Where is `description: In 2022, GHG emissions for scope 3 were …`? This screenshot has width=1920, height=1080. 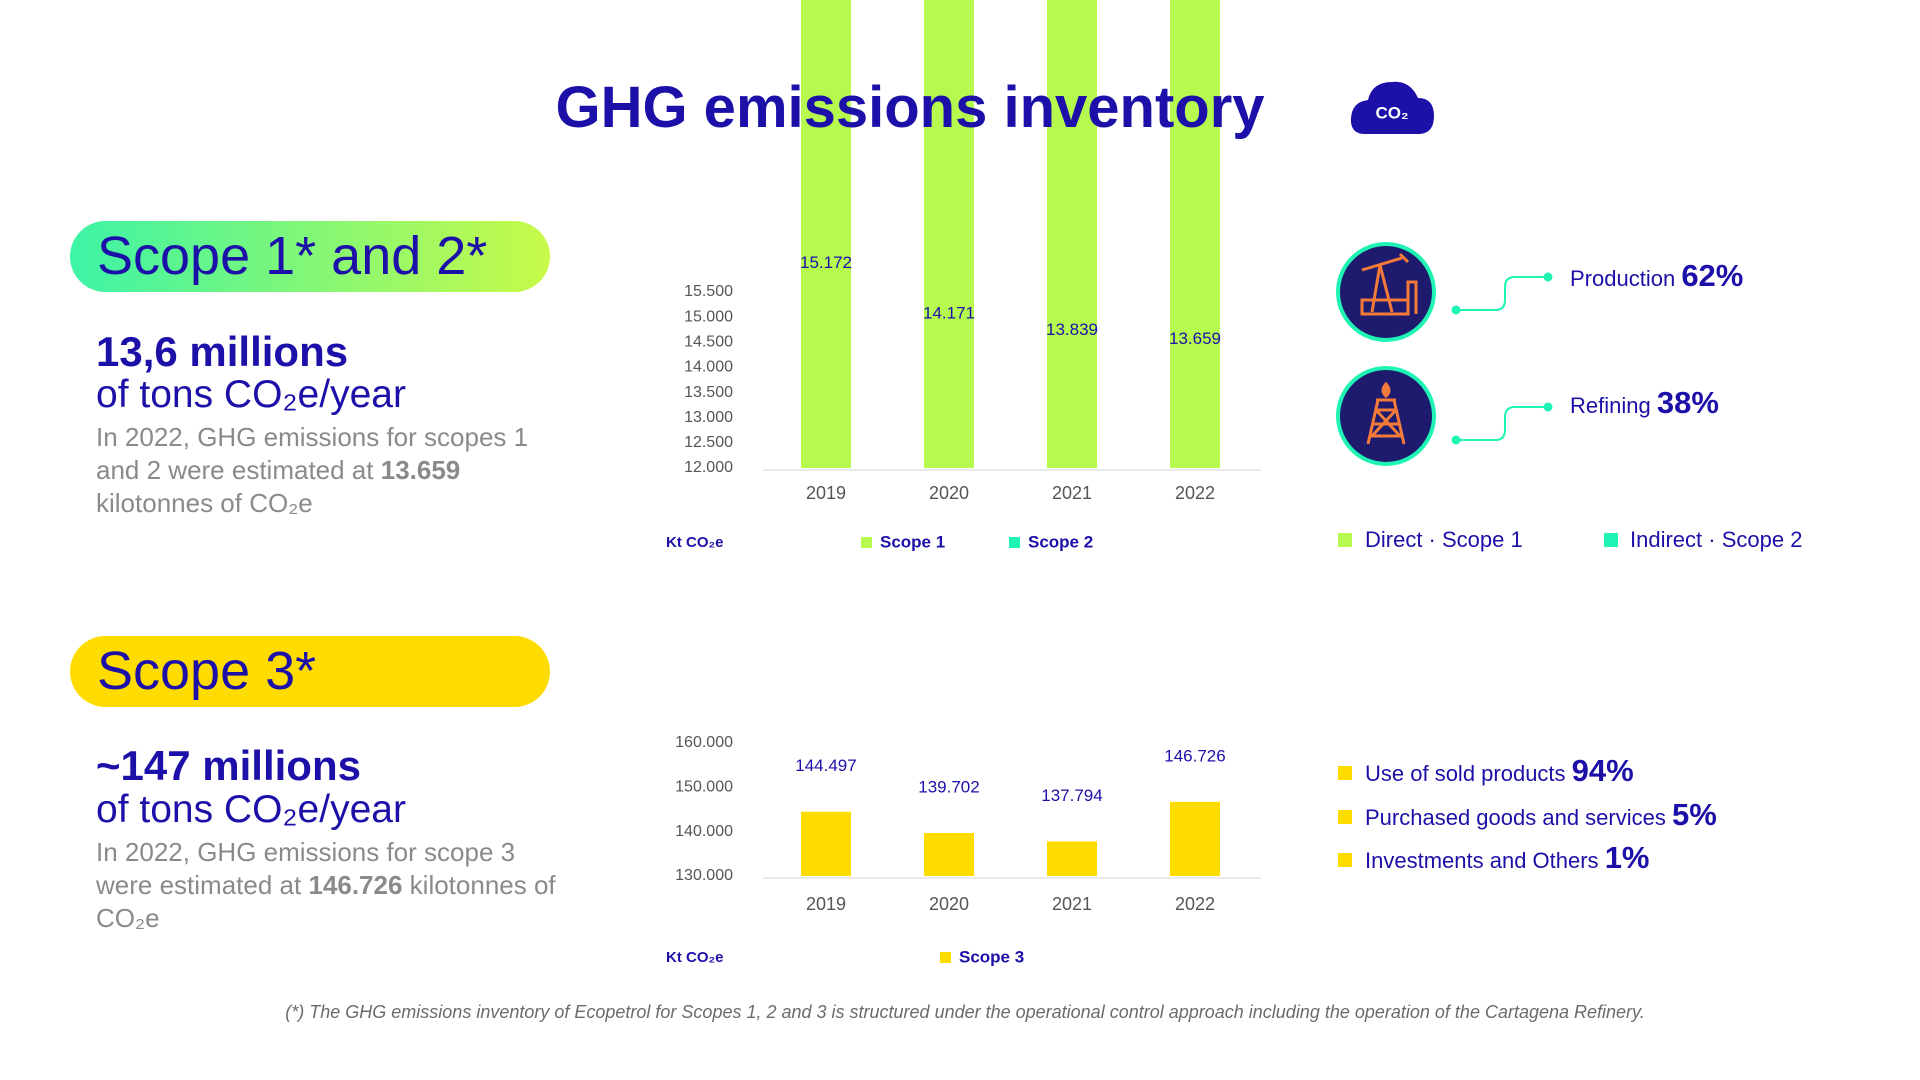 description: In 2022, GHG emissions for scope 3 were … is located at coordinates (331, 885).